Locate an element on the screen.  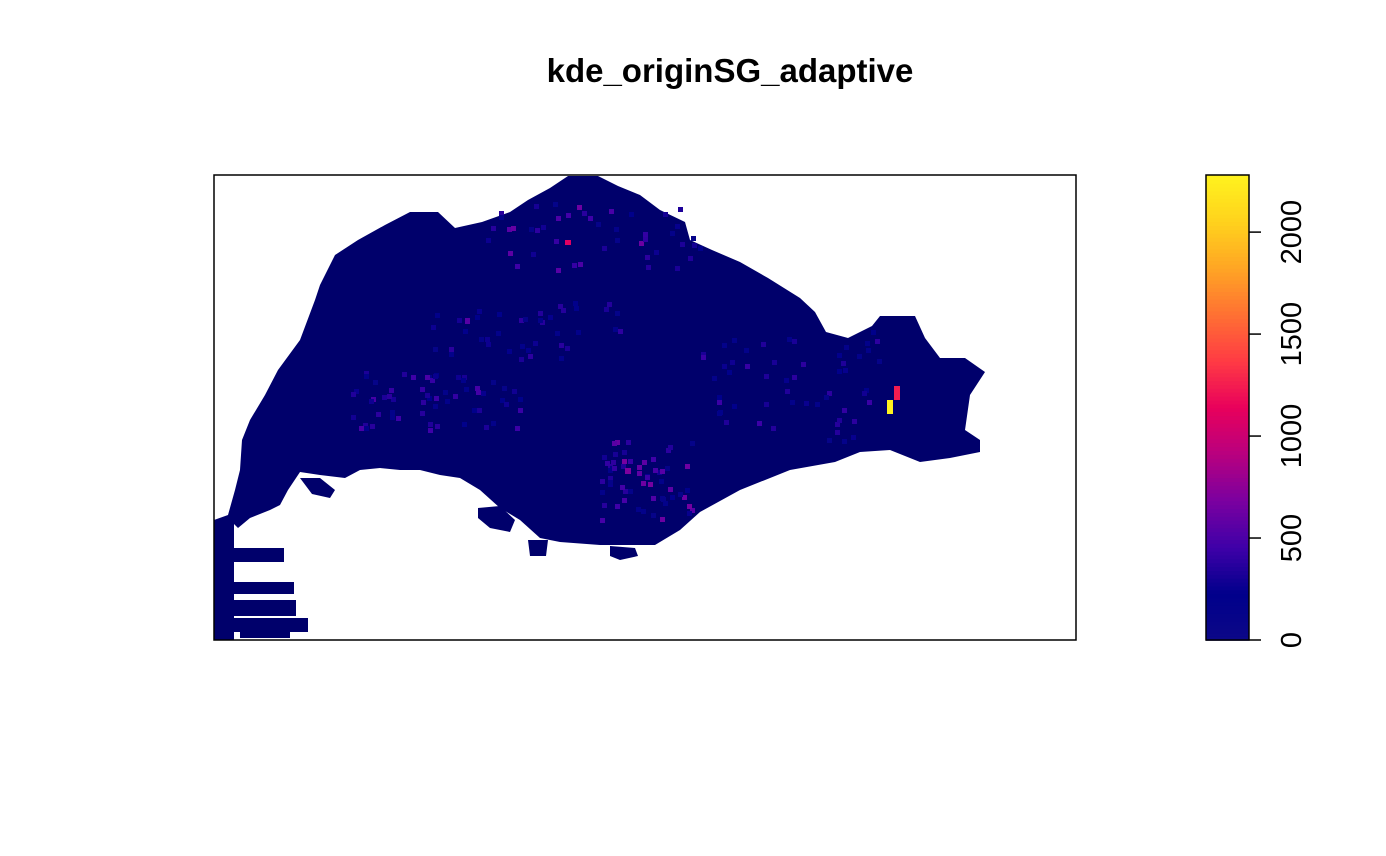
density-speckles is located at coordinates (625, 362).